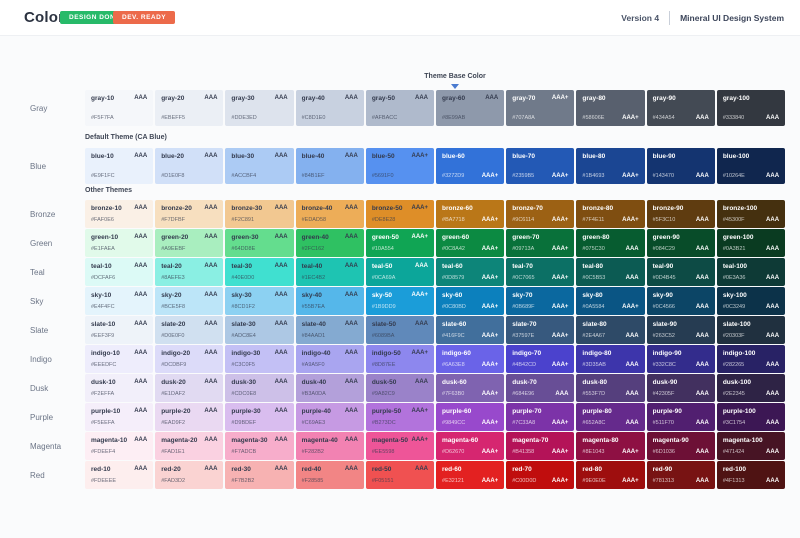  Describe the element at coordinates (189, 301) in the screenshot. I see `swatch-sky-20: sky-20 AAA #BCE5F8` at that location.